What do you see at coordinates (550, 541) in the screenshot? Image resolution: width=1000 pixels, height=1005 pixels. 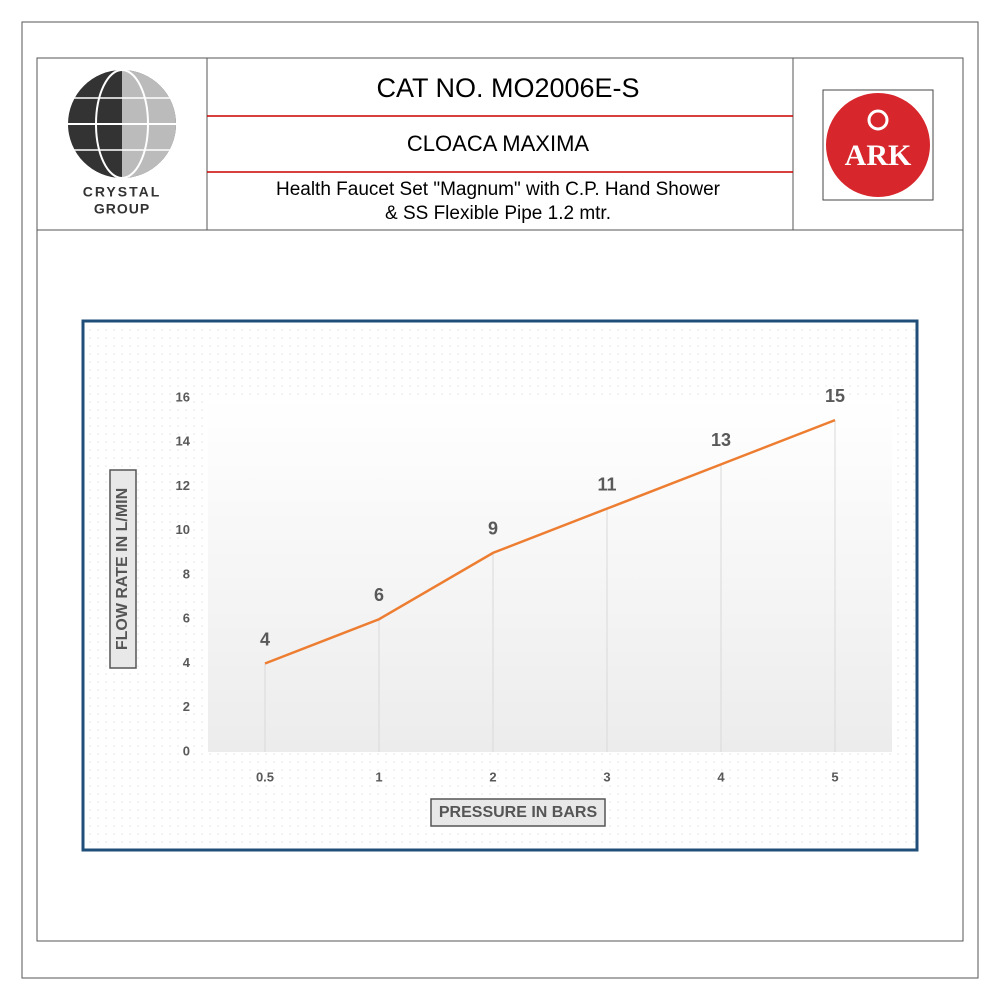 I see `line-series` at bounding box center [550, 541].